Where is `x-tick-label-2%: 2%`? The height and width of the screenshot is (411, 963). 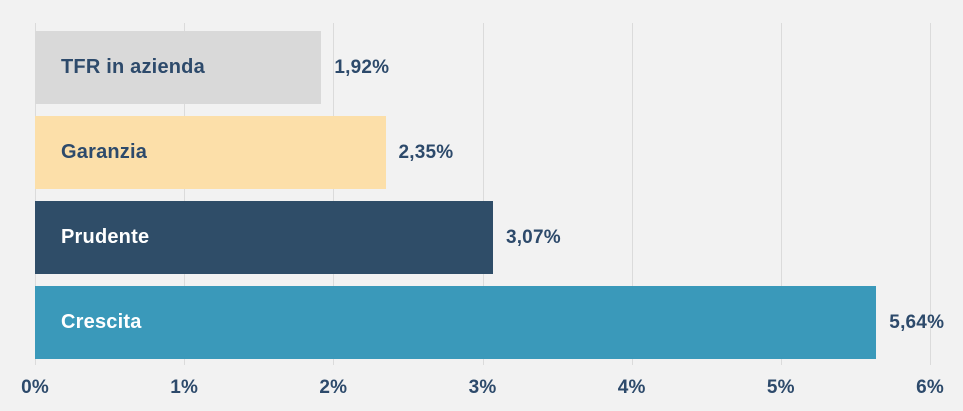 x-tick-label-2%: 2% is located at coordinates (333, 387).